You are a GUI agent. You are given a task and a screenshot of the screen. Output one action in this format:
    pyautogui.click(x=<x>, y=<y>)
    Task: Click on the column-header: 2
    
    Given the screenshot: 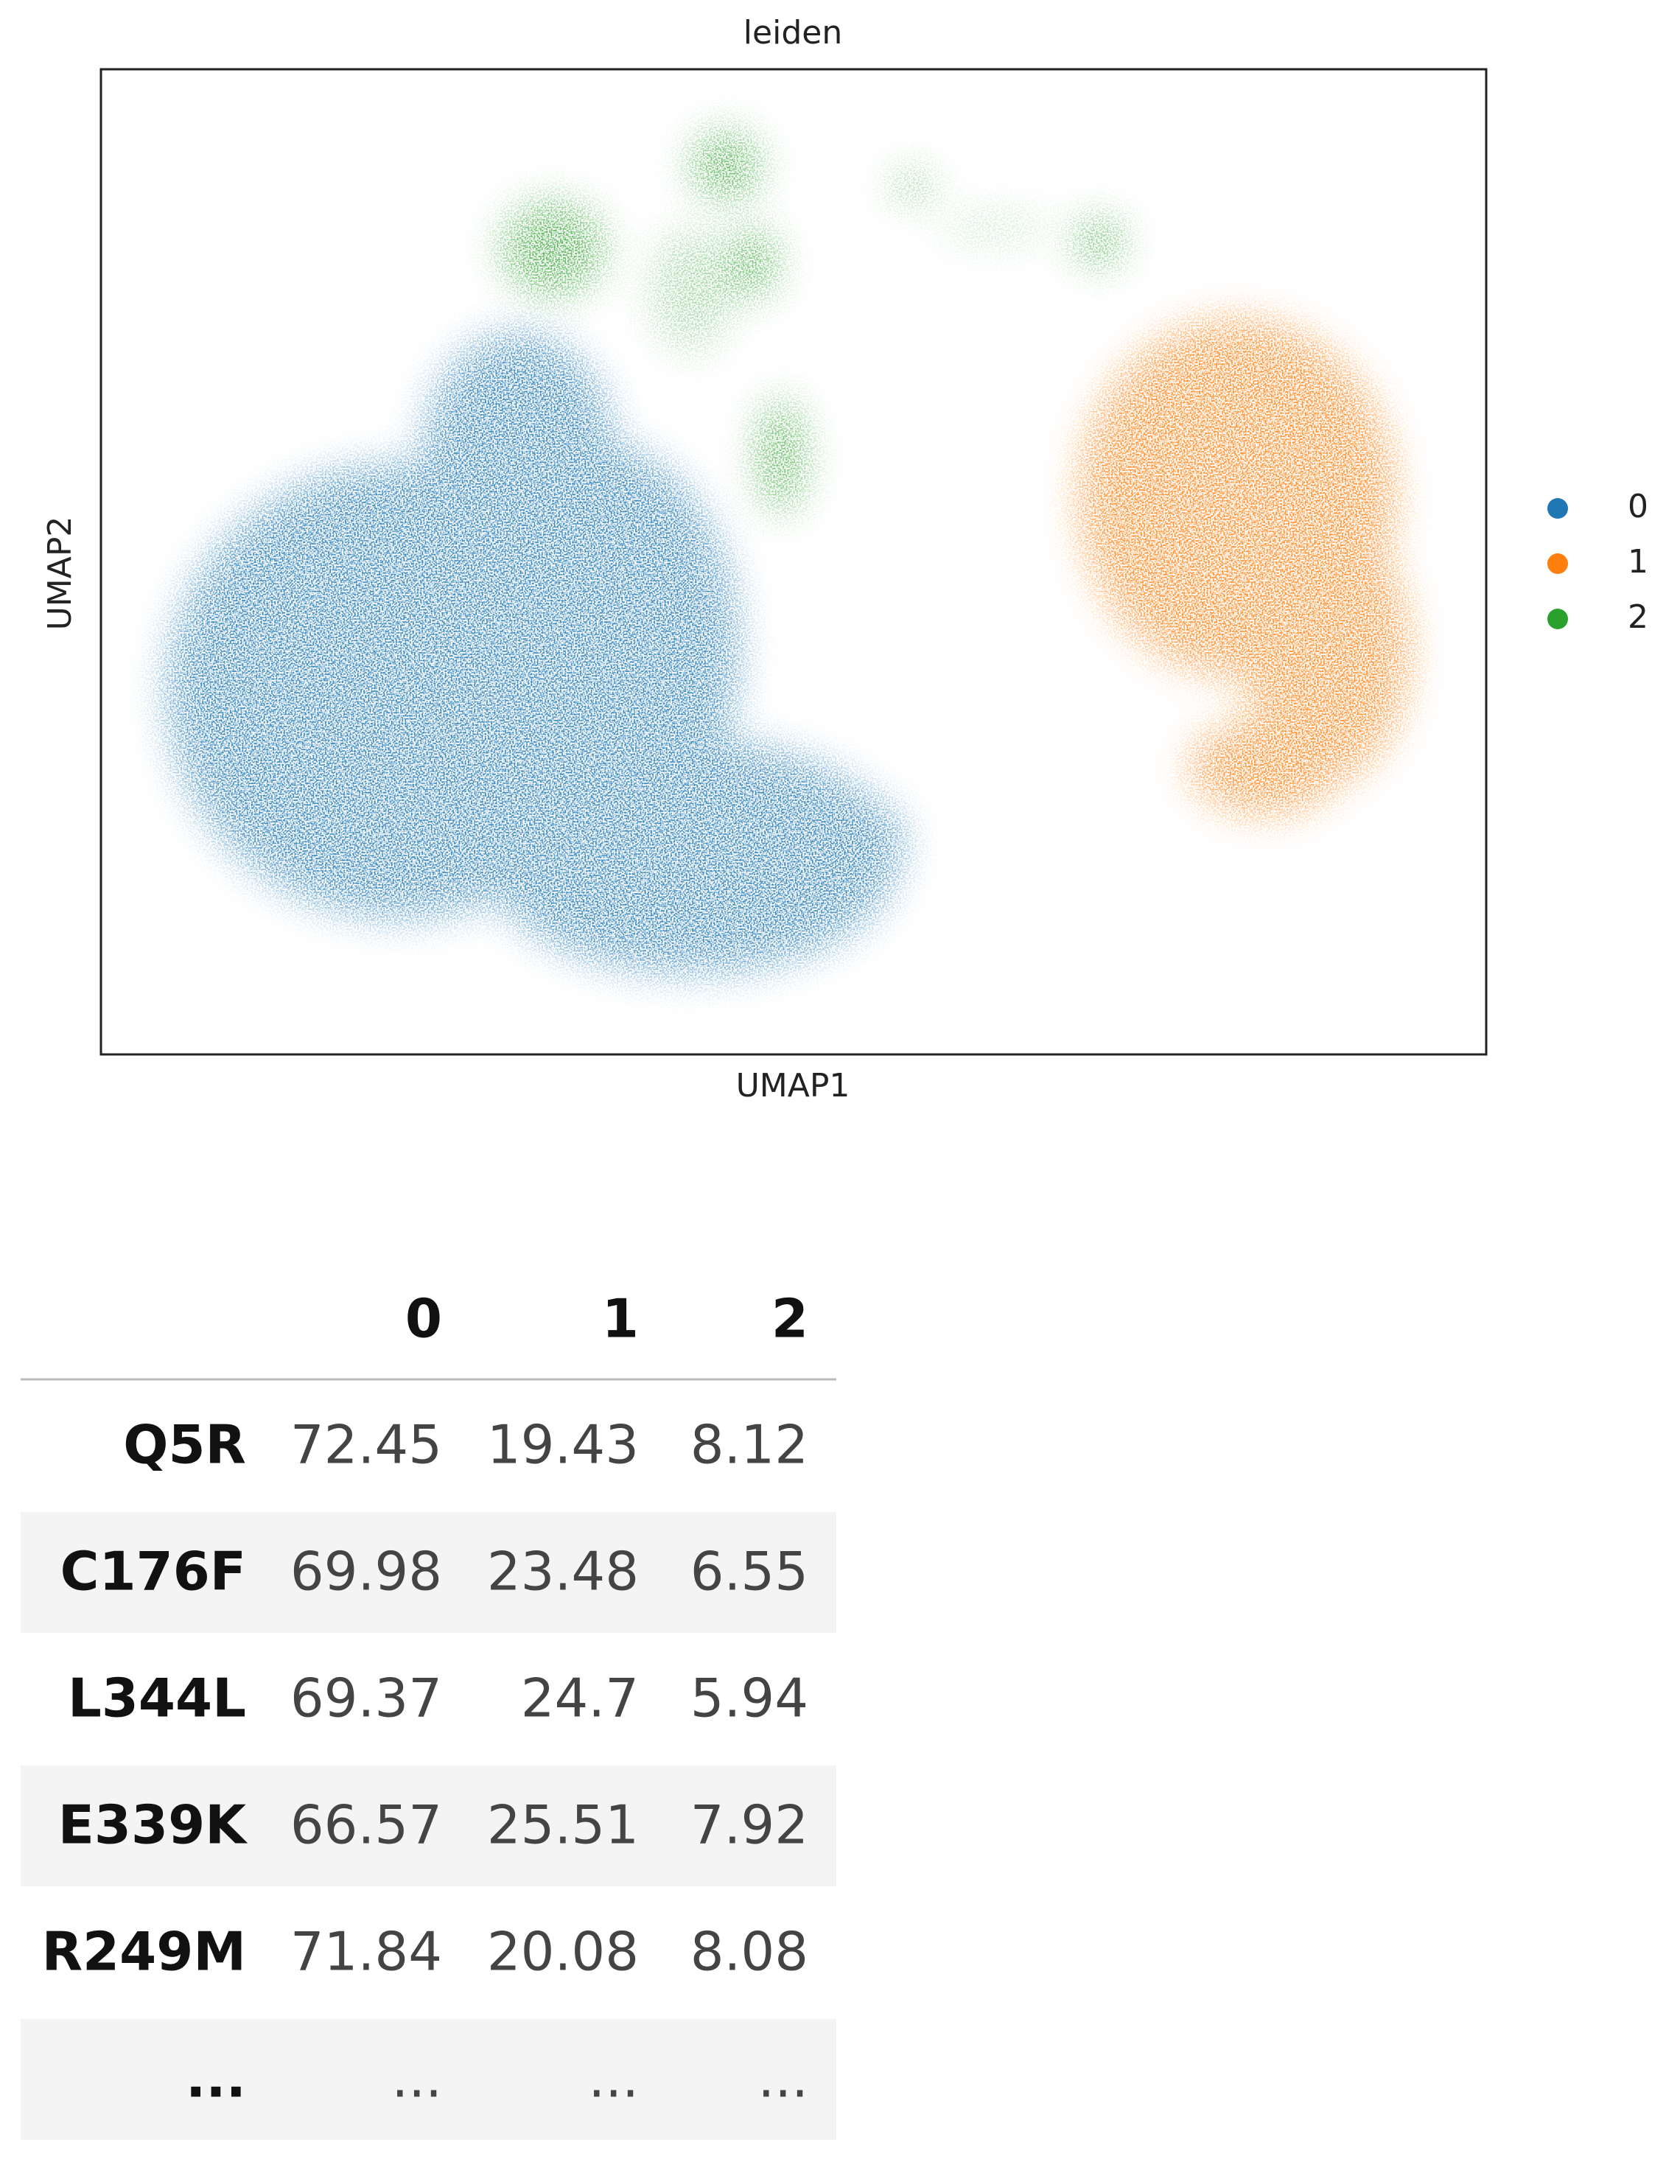 What is the action you would take?
    pyautogui.click(x=789, y=1319)
    